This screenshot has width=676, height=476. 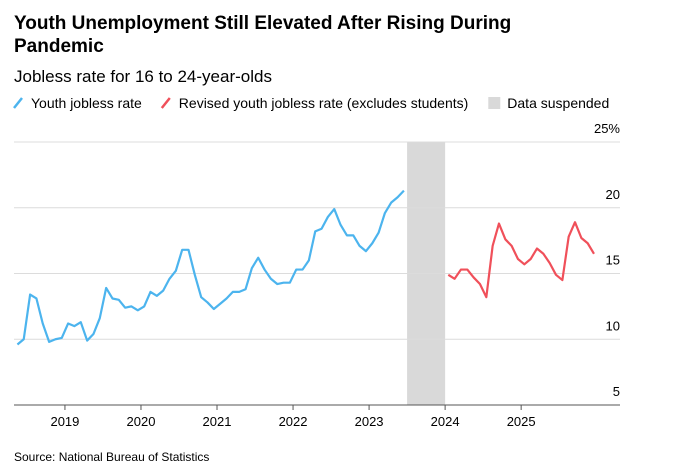 What do you see at coordinates (293, 421) in the screenshot?
I see `x-tick-label: 2022` at bounding box center [293, 421].